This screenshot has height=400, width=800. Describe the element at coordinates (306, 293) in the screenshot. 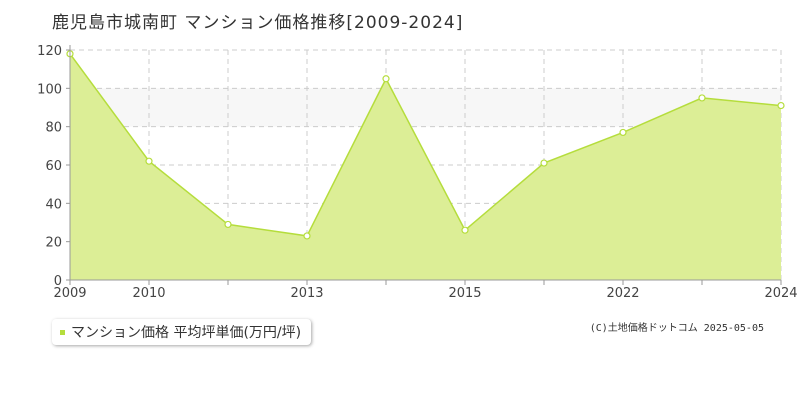

I see `x-tick-label: 2013` at that location.